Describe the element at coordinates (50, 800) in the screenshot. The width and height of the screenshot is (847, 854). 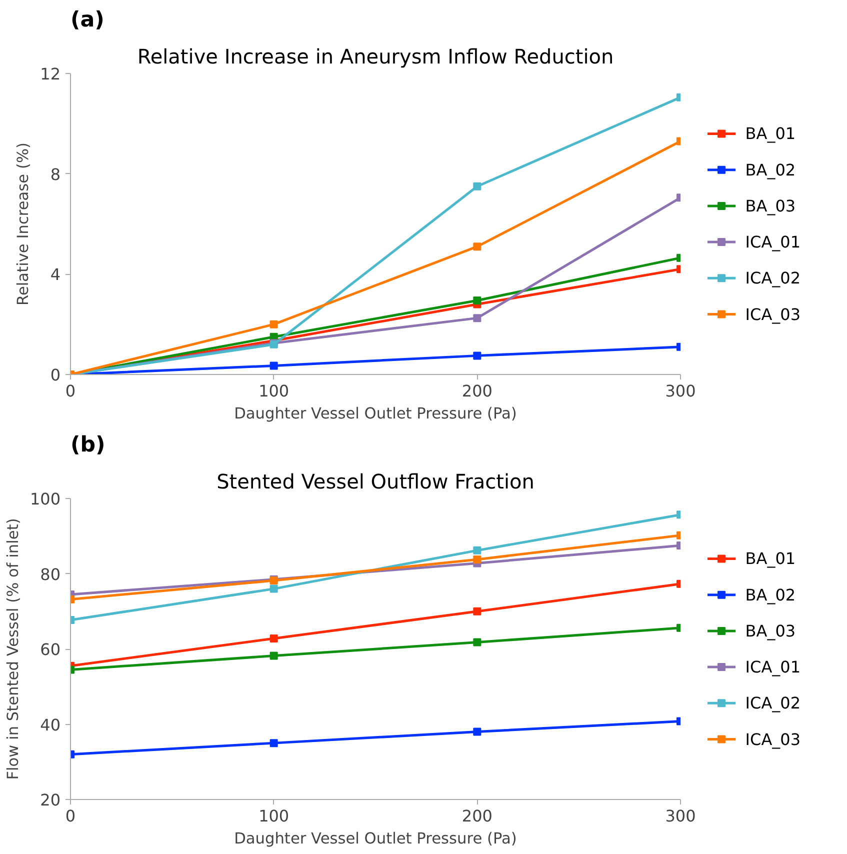
I see `y-tick-label: 20` at that location.